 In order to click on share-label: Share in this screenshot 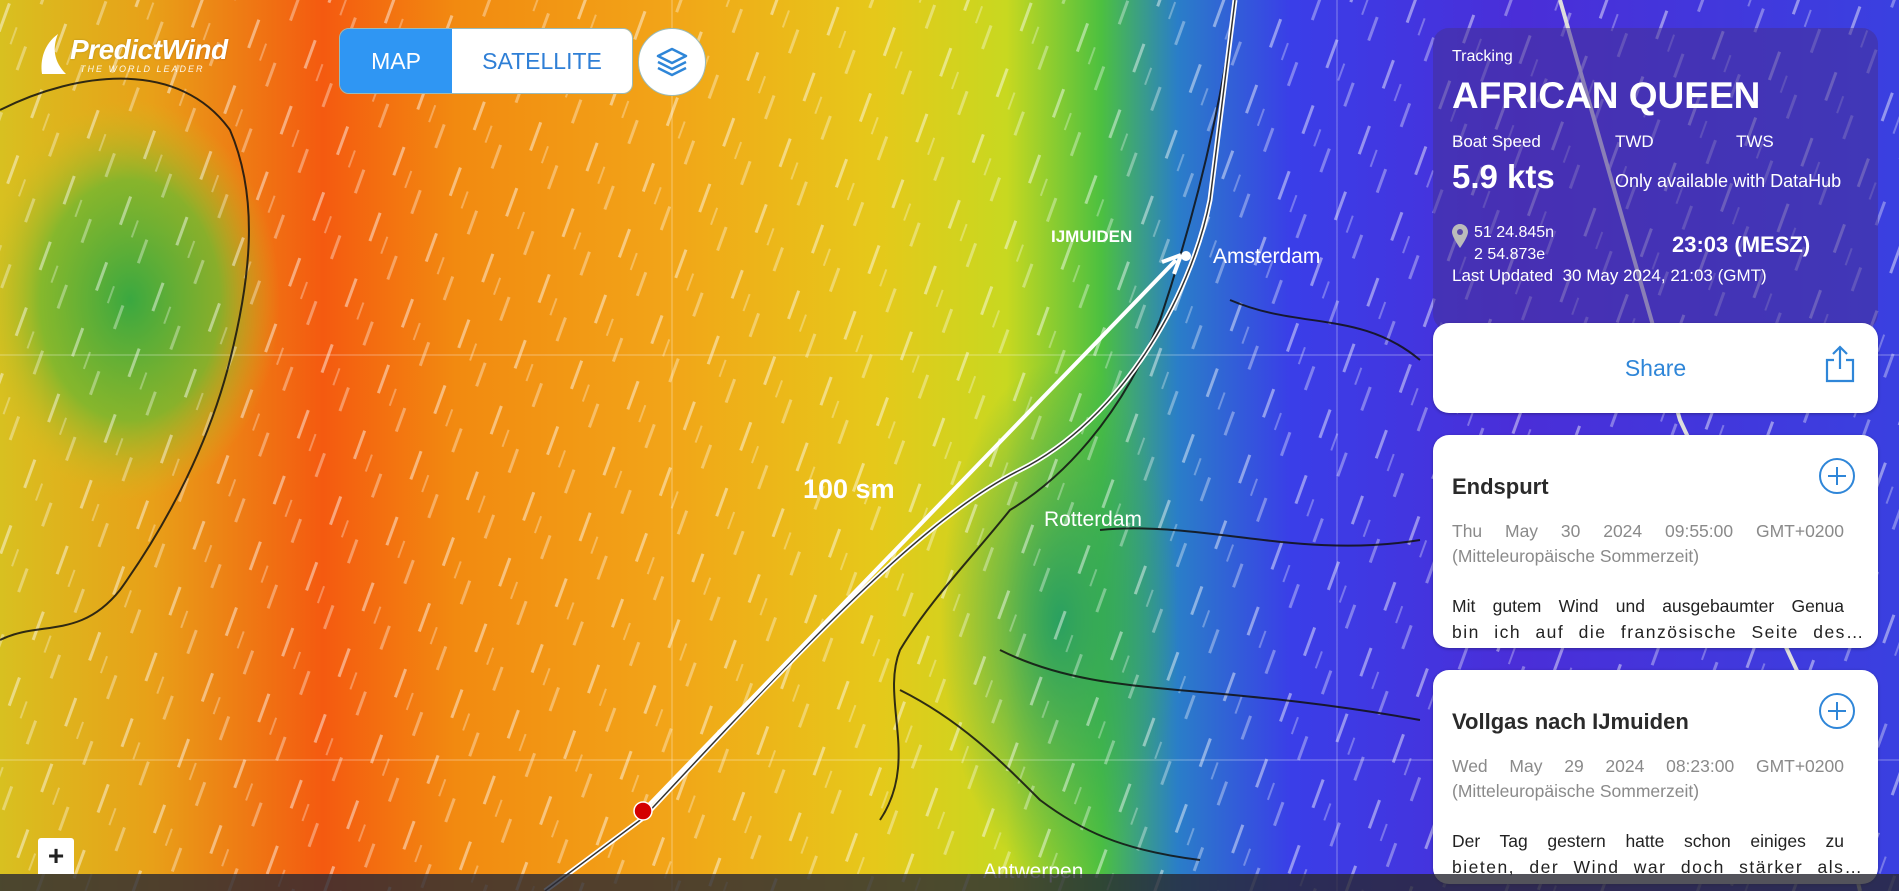, I will do `click(1655, 368)`.